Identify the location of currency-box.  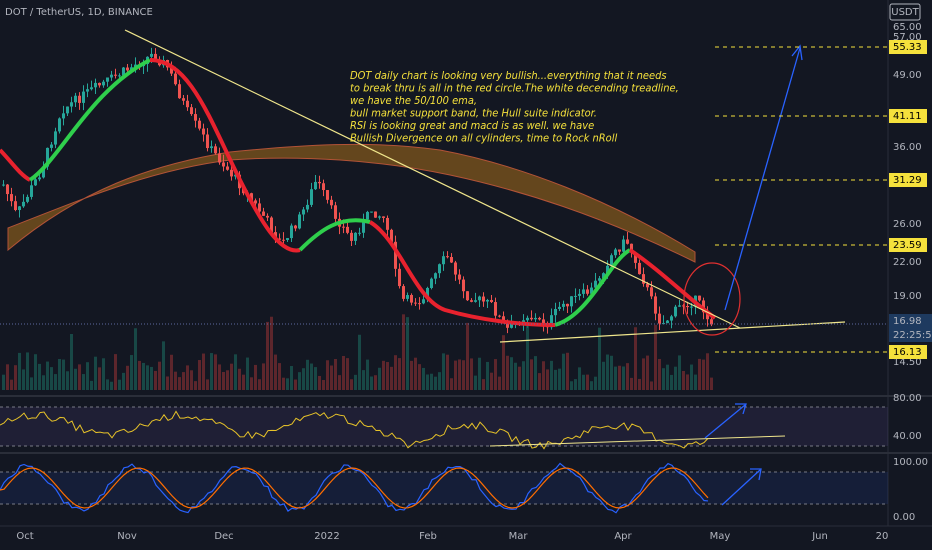
(905, 12).